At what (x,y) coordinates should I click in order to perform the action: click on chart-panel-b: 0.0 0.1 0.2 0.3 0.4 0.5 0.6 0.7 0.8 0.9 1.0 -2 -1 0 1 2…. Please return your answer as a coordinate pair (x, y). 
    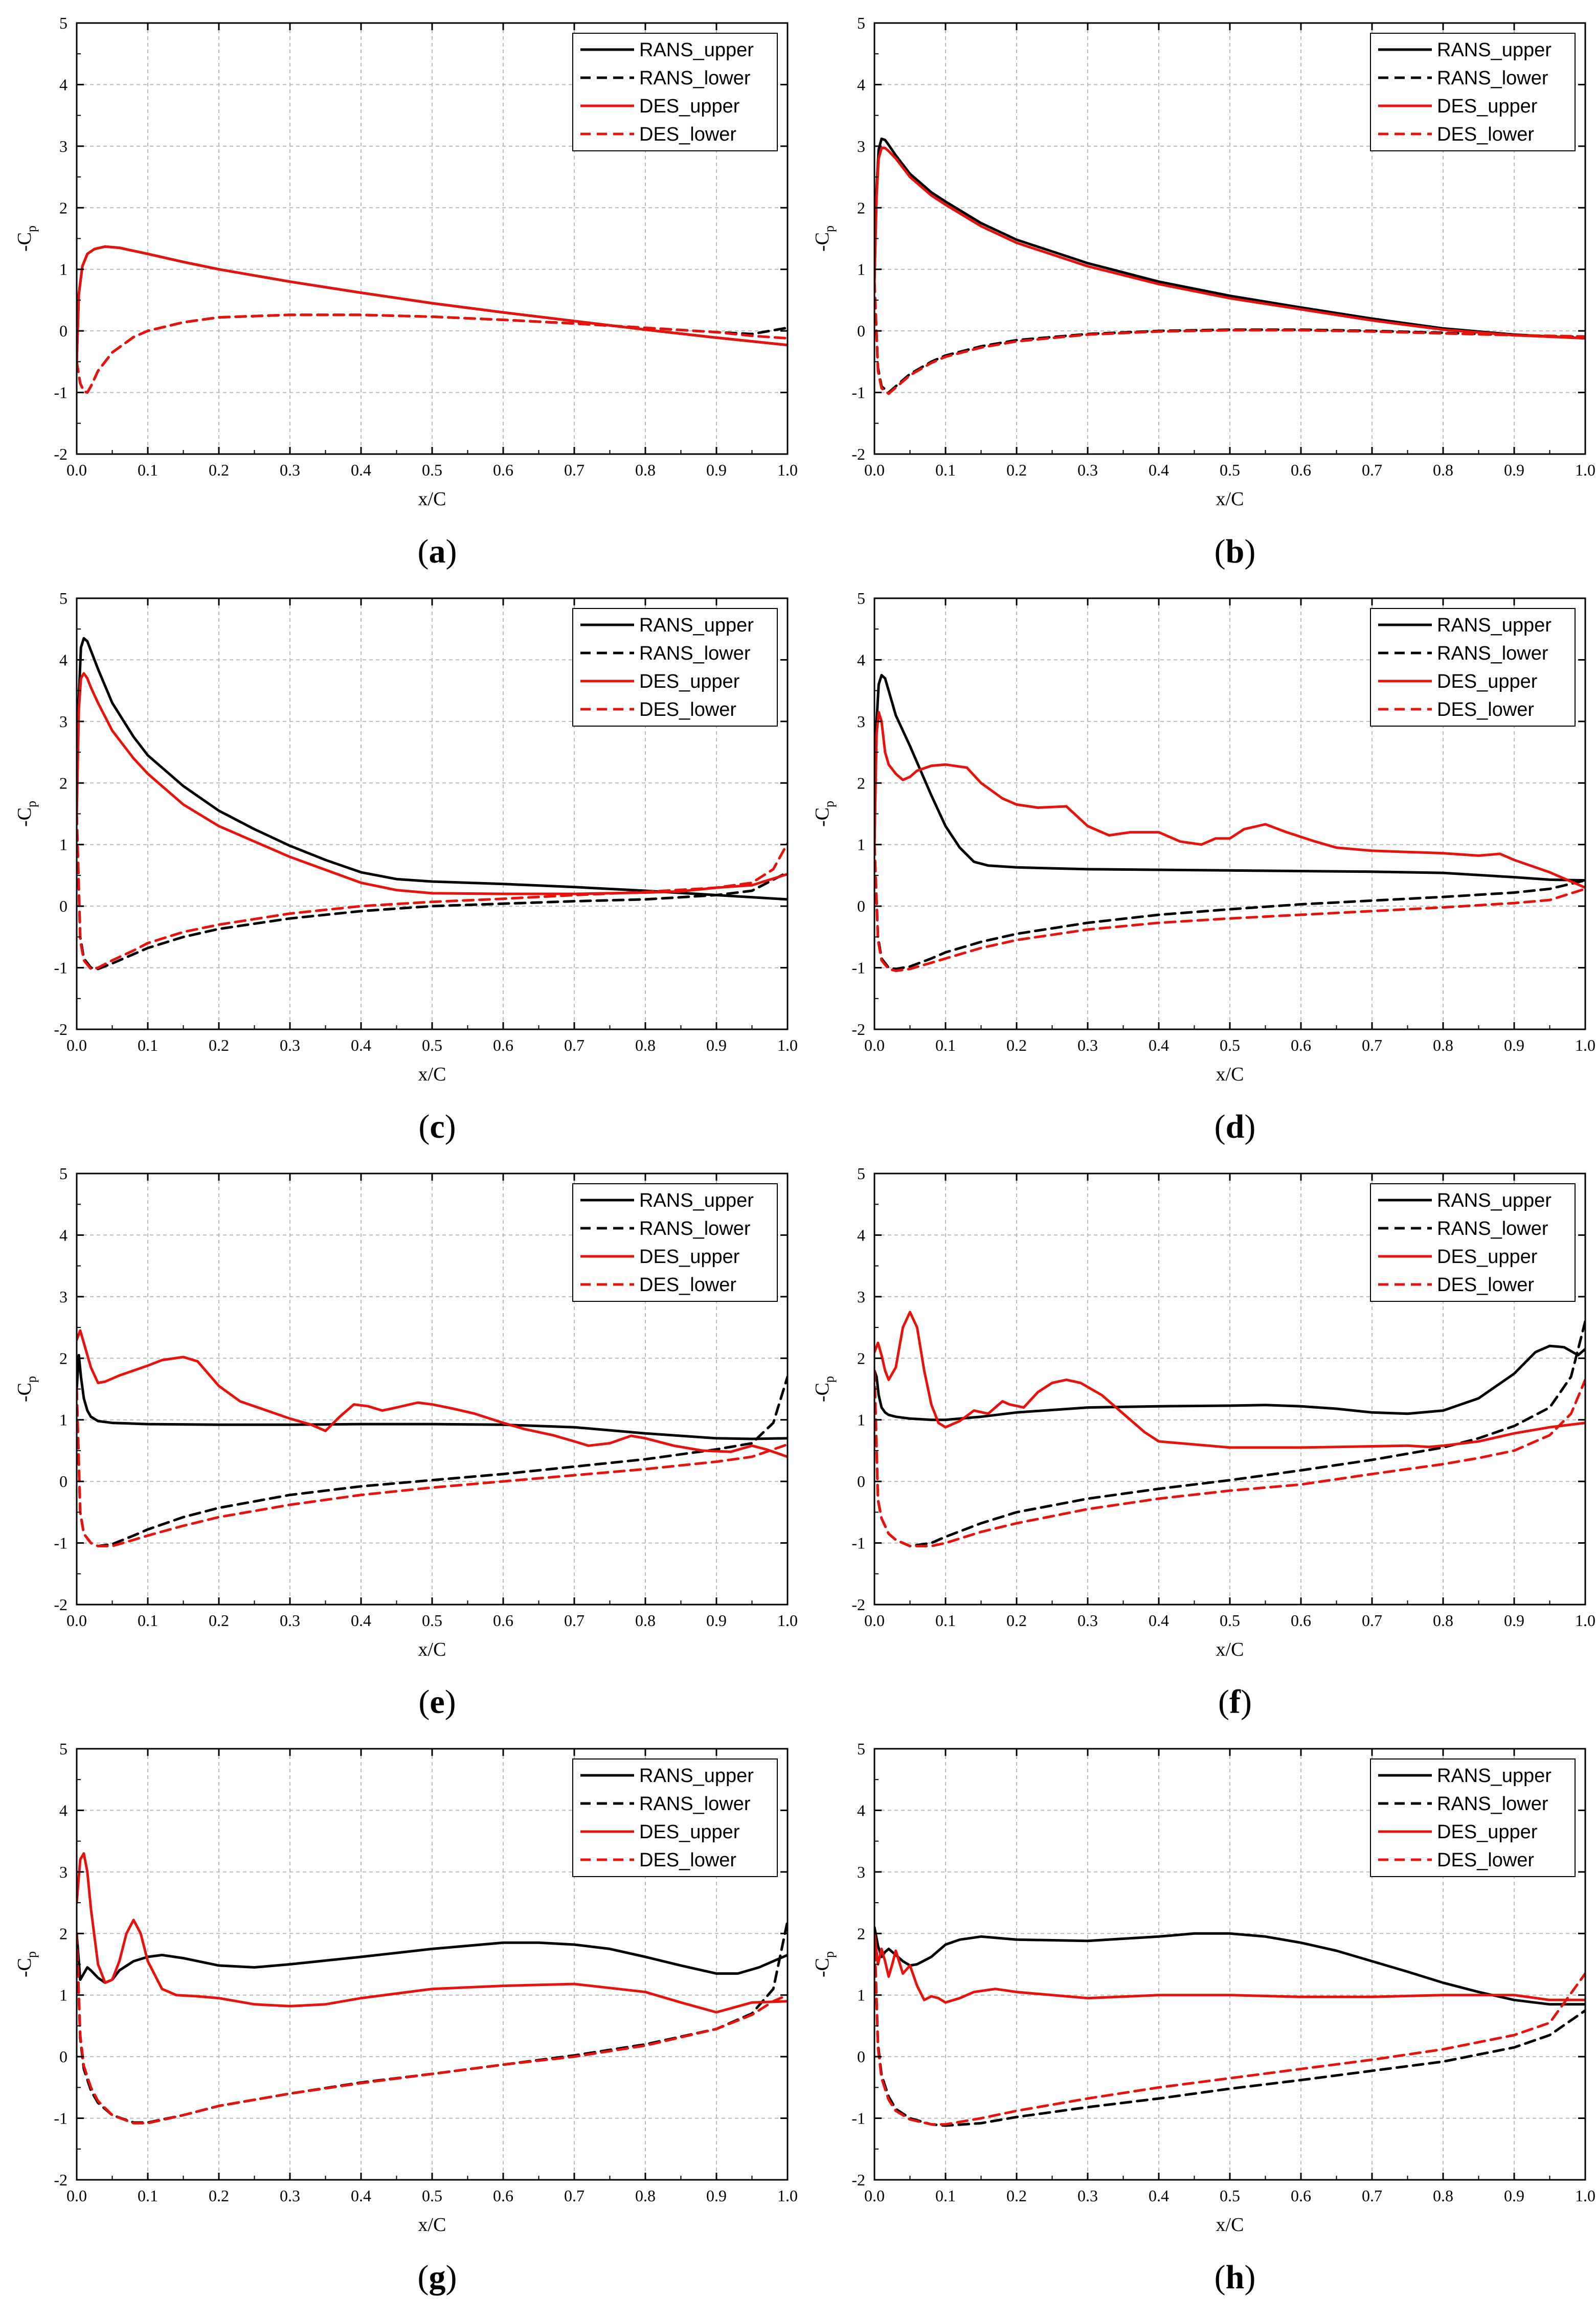
    Looking at the image, I should click on (1197, 287).